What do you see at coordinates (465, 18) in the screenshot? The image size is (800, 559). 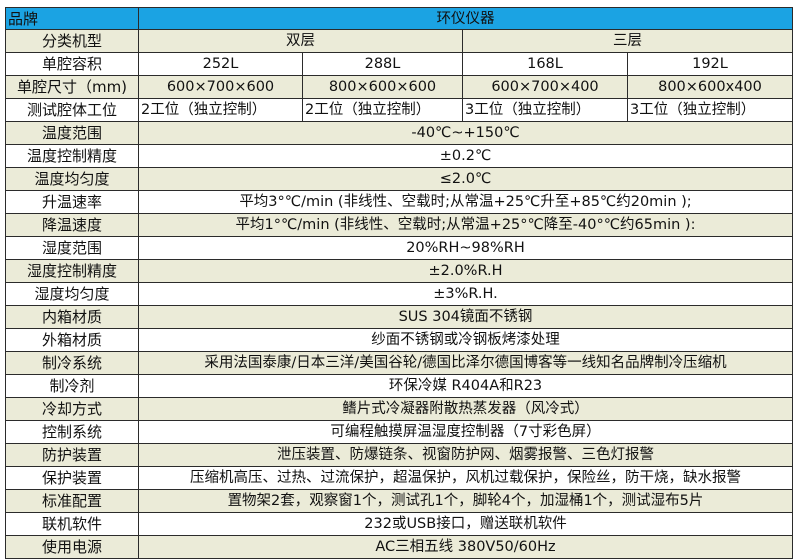 I see `brand-value: 环仪仪器` at bounding box center [465, 18].